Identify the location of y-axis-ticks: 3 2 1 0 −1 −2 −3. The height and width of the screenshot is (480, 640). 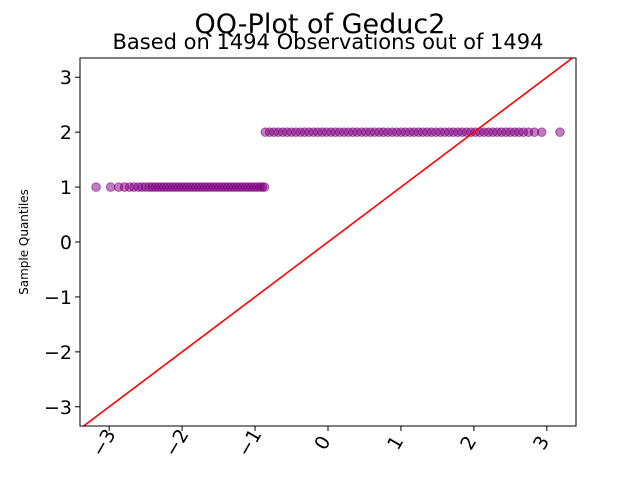
(62, 243).